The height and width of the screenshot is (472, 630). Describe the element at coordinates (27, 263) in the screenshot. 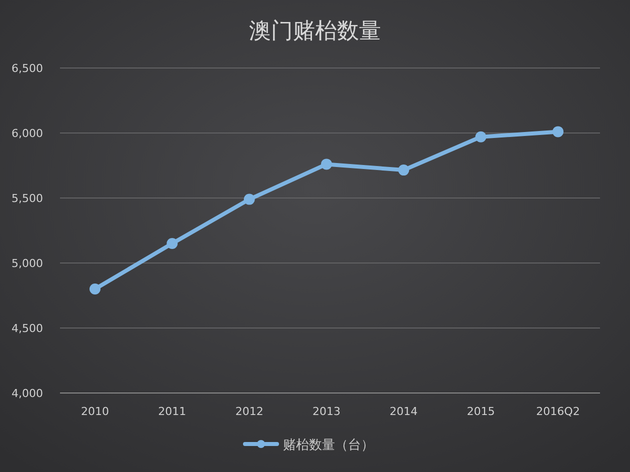

I see `y-tick-label: 5,000` at that location.